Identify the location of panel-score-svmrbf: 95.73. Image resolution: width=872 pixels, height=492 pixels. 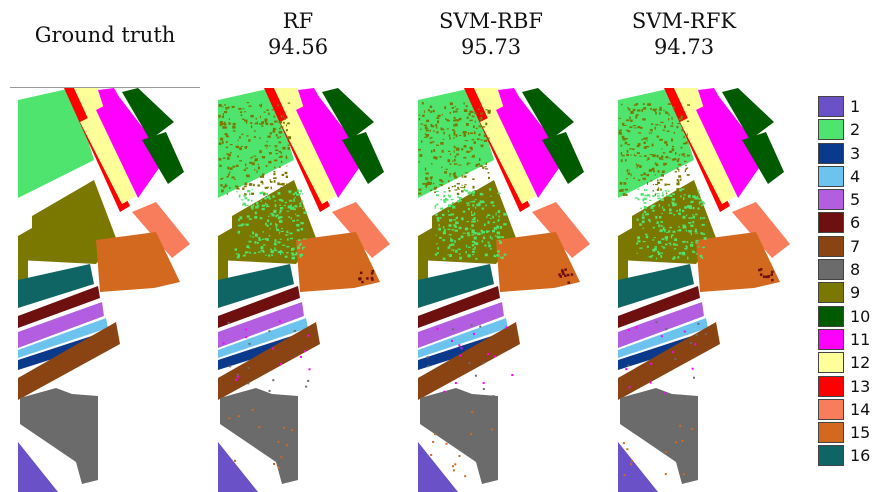
(491, 47).